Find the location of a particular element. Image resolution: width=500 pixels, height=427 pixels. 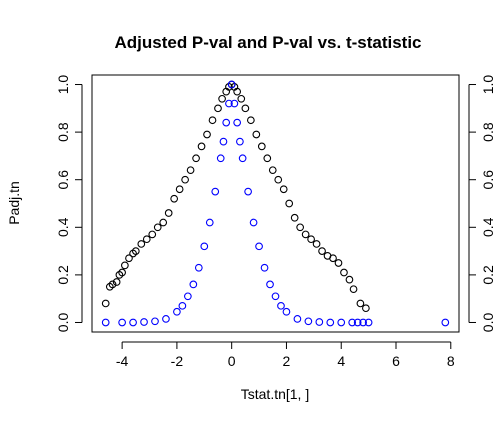

x-tick-label: 0 is located at coordinates (232, 361).